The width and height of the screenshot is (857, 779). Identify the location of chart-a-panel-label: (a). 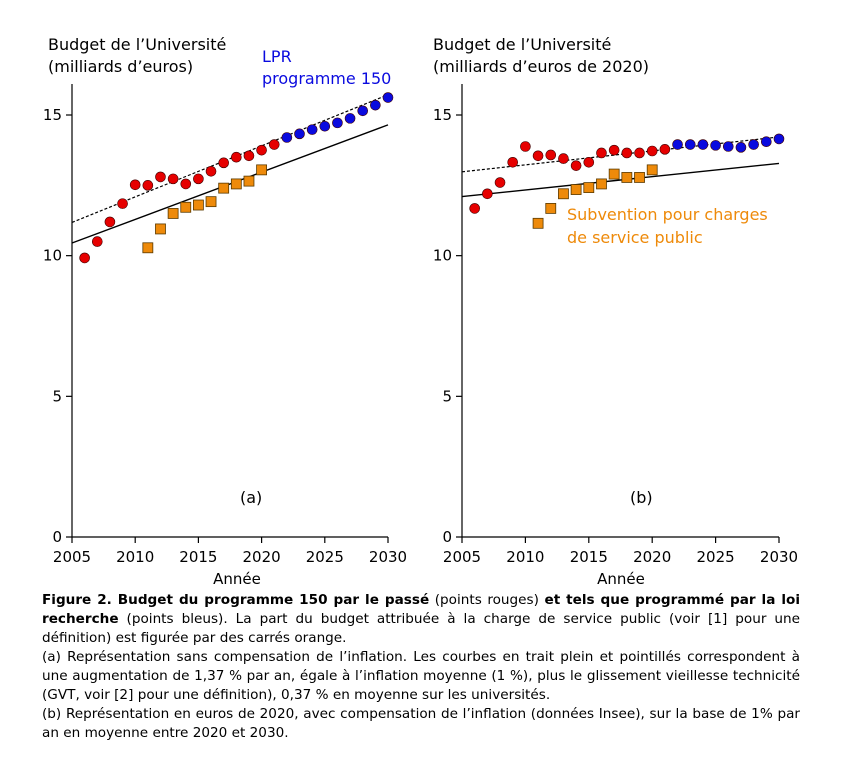
(251, 497).